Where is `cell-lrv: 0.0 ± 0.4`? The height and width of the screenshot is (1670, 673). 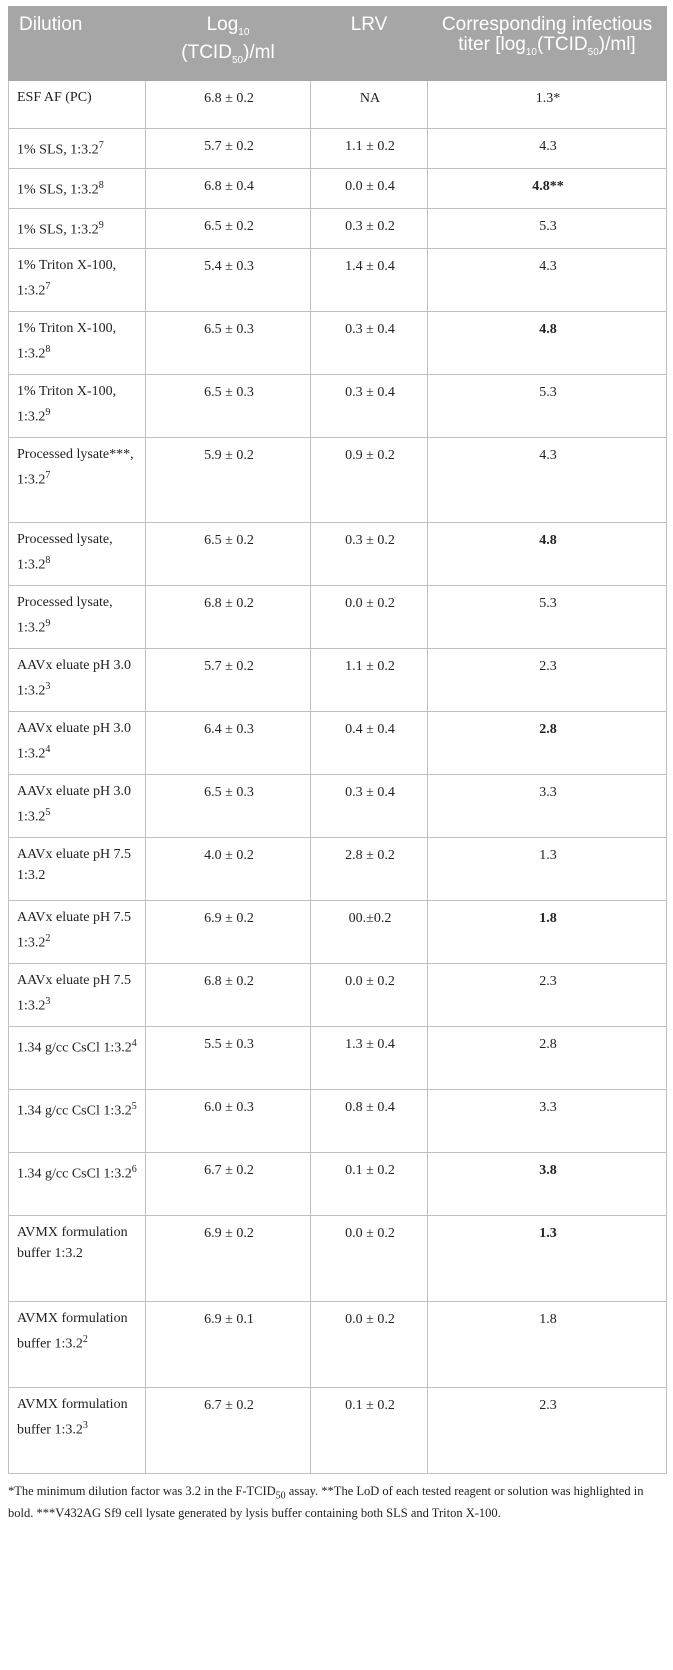 cell-lrv: 0.0 ± 0.4 is located at coordinates (369, 188).